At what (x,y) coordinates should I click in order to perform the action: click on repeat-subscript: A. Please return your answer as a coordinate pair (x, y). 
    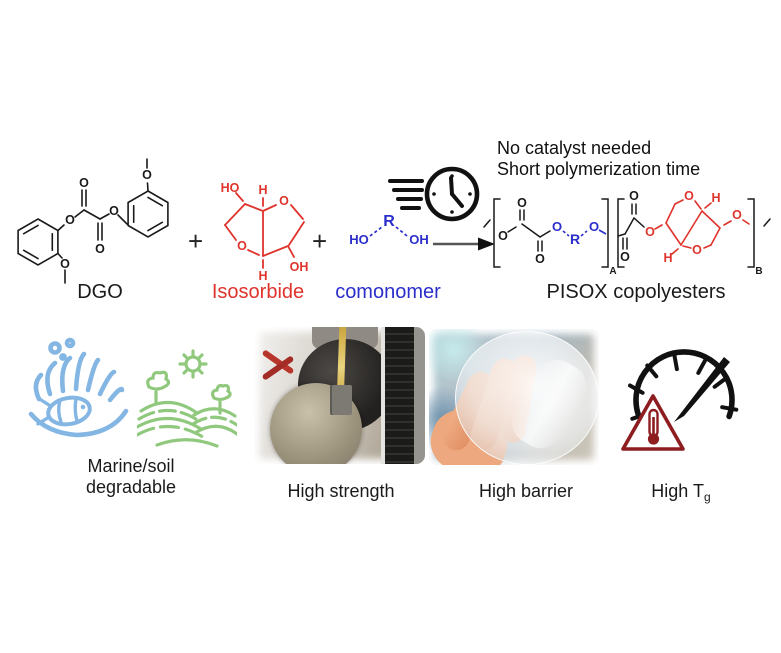
    Looking at the image, I should click on (612, 271).